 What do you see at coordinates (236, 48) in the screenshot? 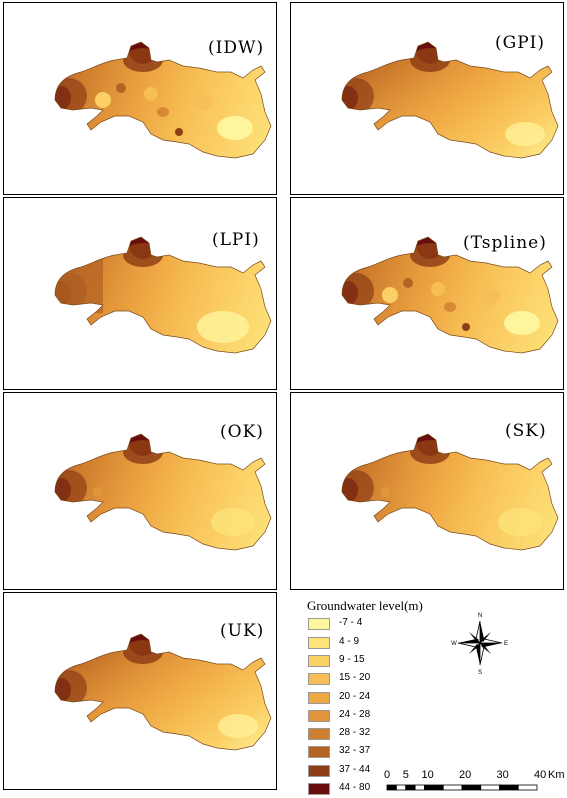
I see `panel-label-idw: (IDW)` at bounding box center [236, 48].